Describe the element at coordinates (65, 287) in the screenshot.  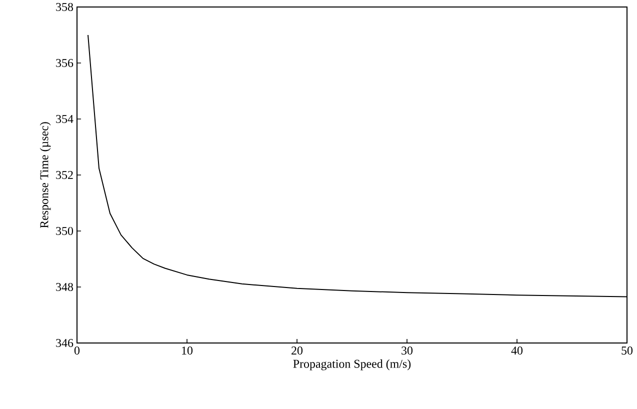
I see `y-tick-label: 348` at that location.